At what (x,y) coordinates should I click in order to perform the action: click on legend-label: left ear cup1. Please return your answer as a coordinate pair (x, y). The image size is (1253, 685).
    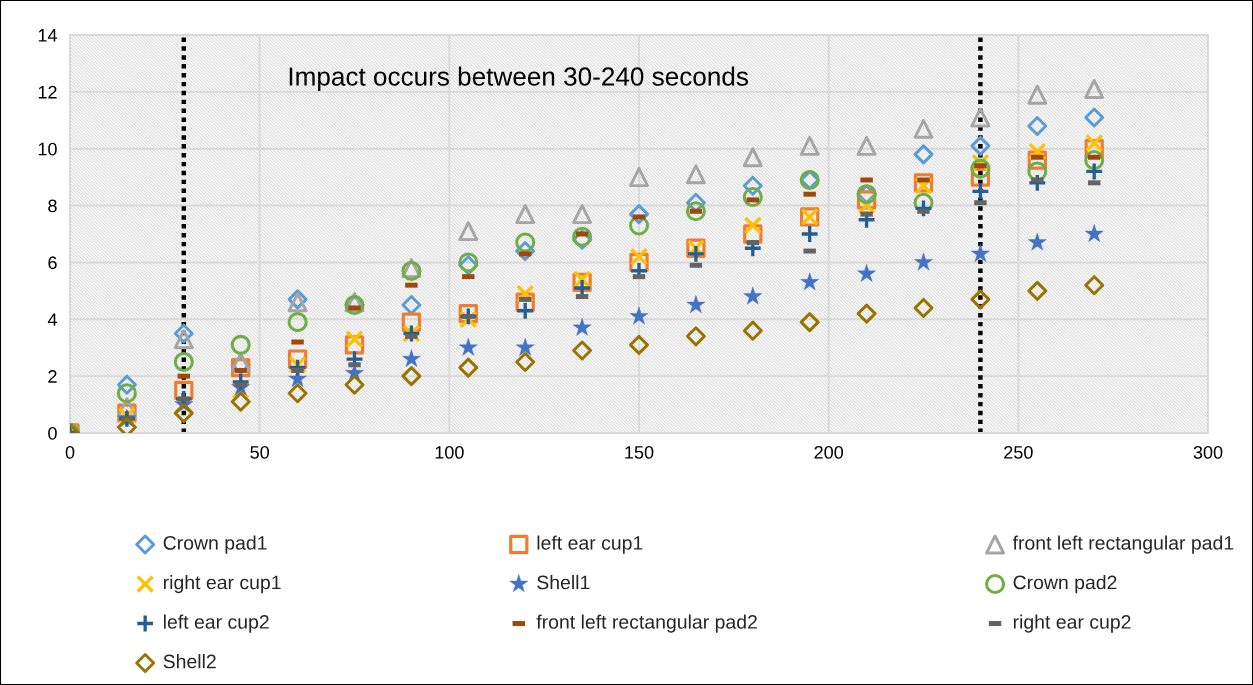
    Looking at the image, I should click on (590, 544).